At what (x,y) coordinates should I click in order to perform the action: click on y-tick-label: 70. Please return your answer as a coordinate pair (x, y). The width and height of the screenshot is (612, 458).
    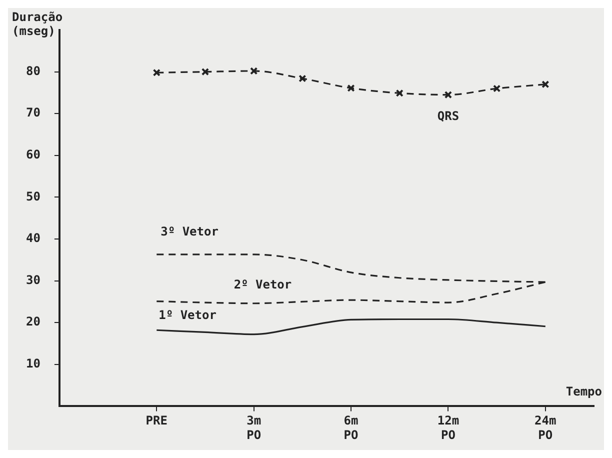
    Looking at the image, I should click on (33, 113).